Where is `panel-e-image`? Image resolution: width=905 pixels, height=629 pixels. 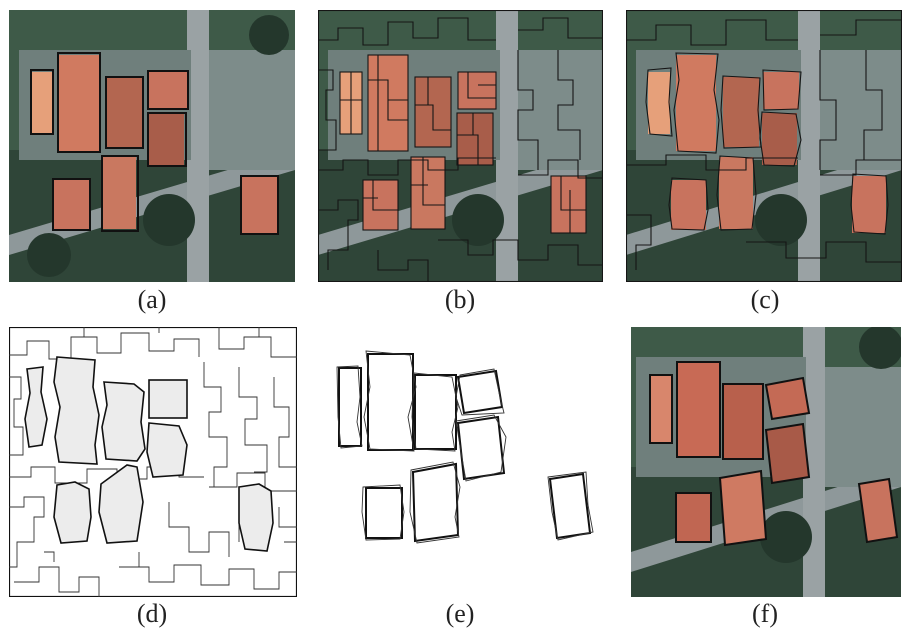 panel-e-image is located at coordinates (460, 462).